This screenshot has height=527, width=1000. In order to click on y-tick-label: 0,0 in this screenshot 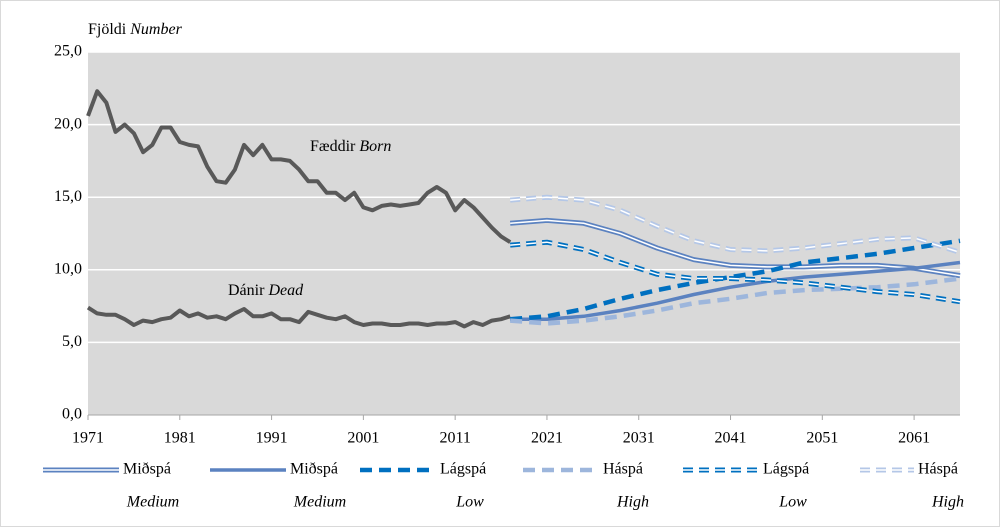, I will do `click(72, 414)`.